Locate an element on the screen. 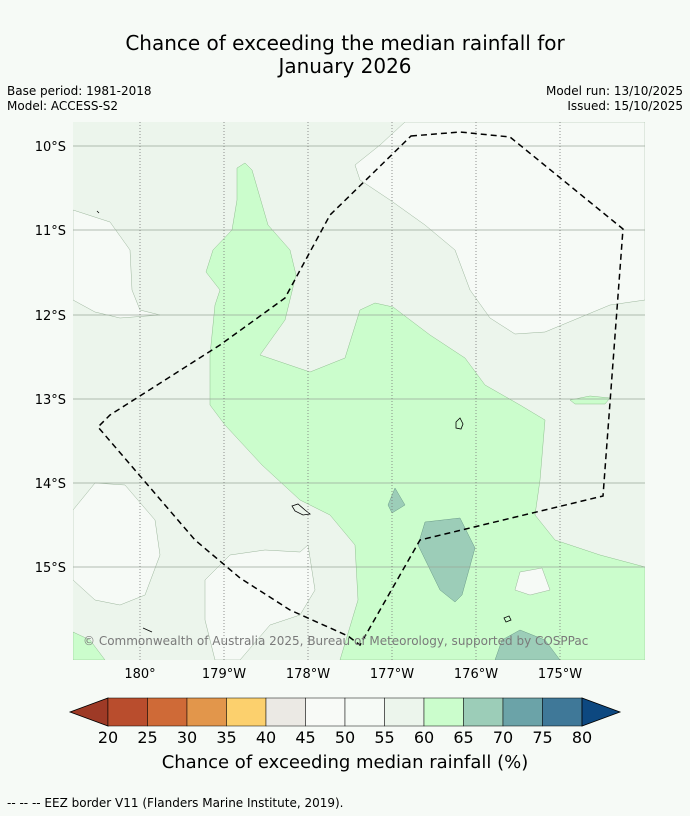 The image size is (690, 816). colorbar-label: Chance of exceeding median rainfall (%) is located at coordinates (345, 762).